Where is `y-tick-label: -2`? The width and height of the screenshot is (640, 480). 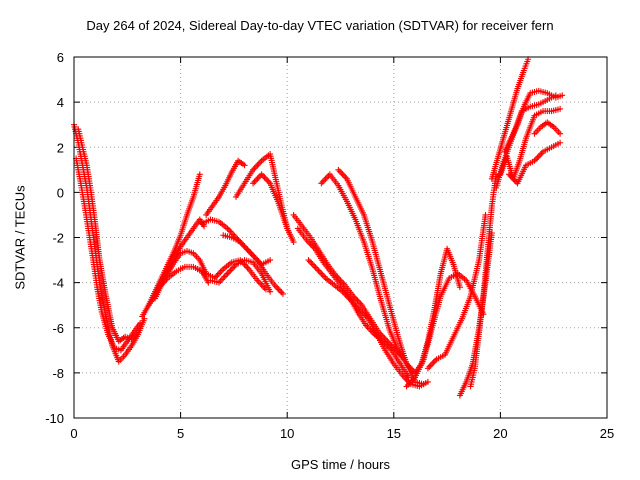
y-tick-label: -2 is located at coordinates (58, 238).